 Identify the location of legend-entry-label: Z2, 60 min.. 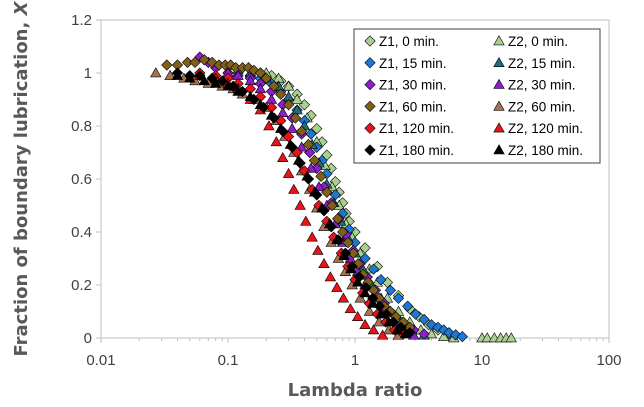
(542, 106).